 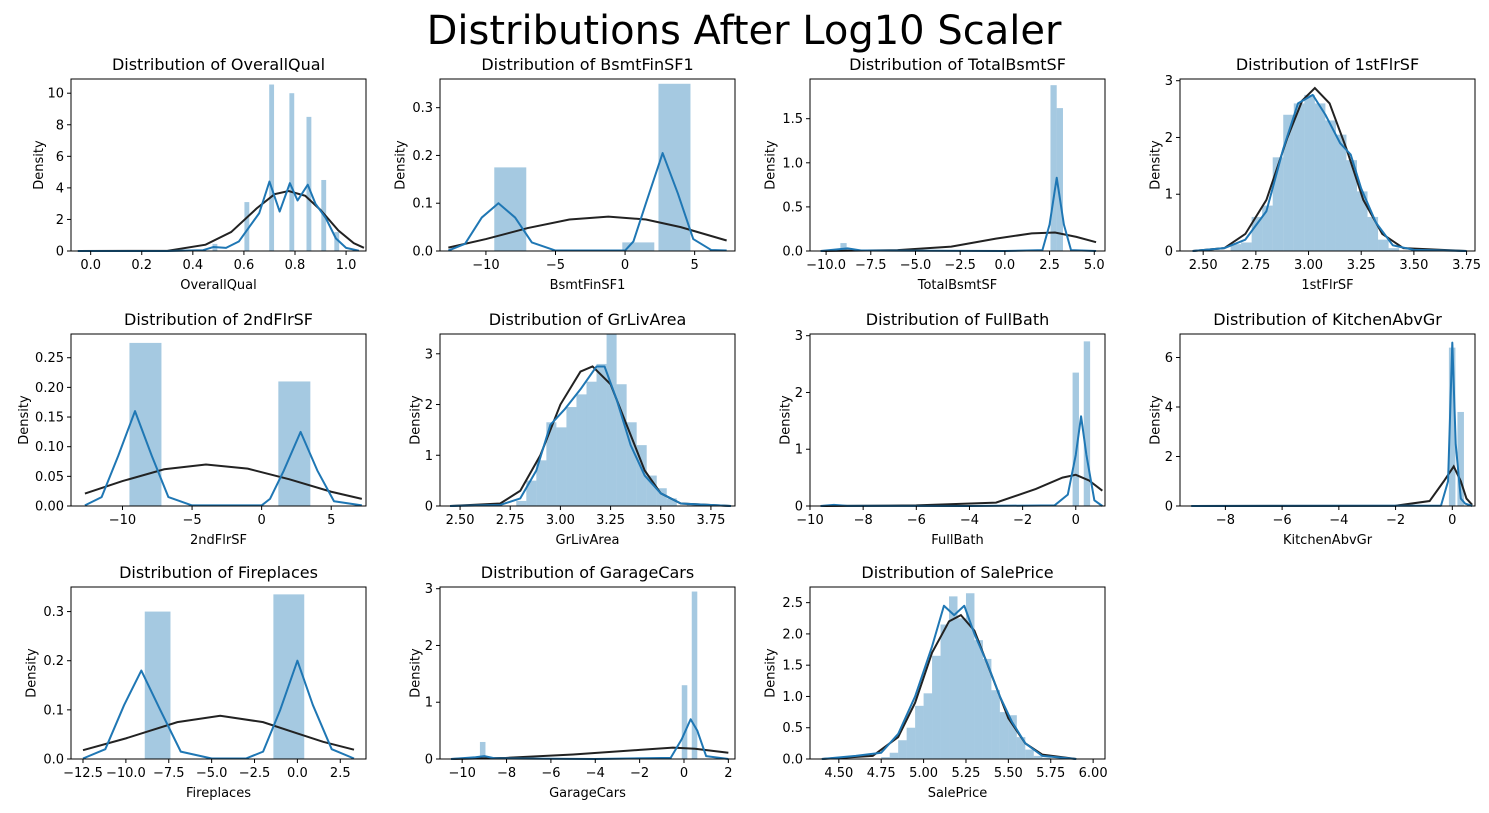 What do you see at coordinates (255, 773) in the screenshot?
I see `x-tick-label: −2.5` at bounding box center [255, 773].